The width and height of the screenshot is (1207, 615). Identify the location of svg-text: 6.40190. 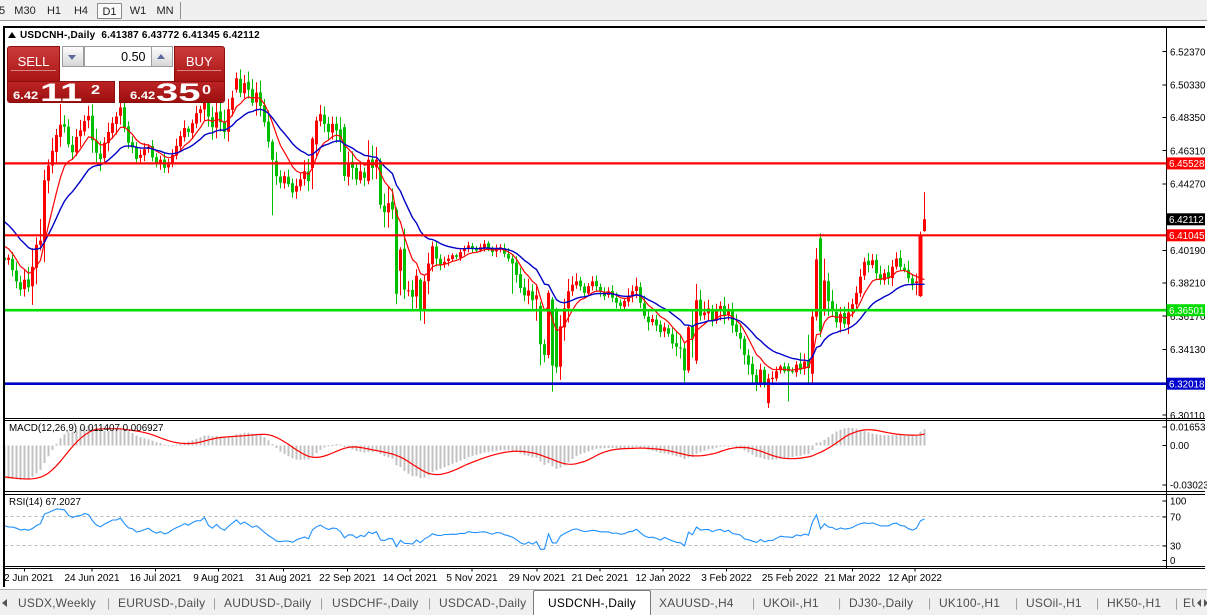
(1188, 251).